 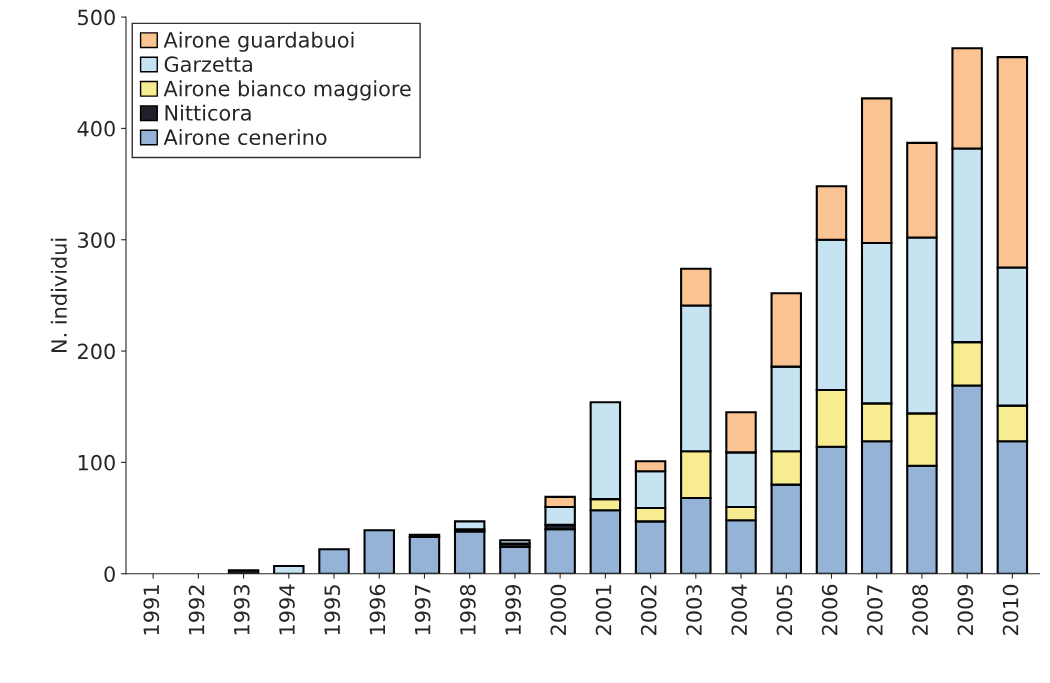 What do you see at coordinates (151, 610) in the screenshot?
I see `x-tick-label: 1991` at bounding box center [151, 610].